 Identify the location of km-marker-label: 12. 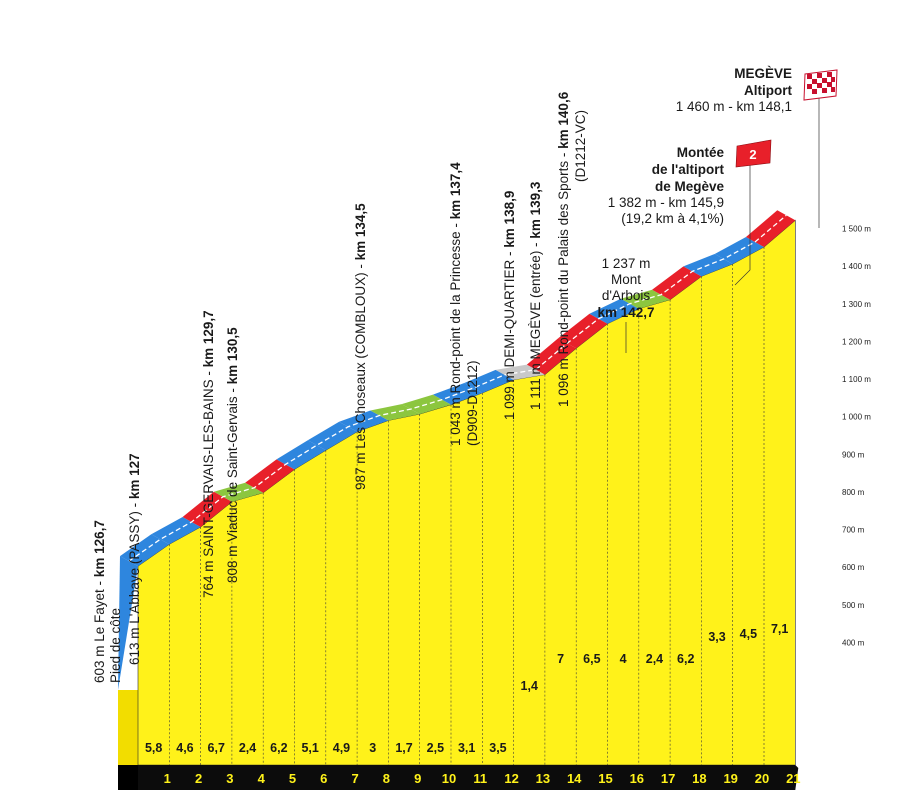
(511, 778).